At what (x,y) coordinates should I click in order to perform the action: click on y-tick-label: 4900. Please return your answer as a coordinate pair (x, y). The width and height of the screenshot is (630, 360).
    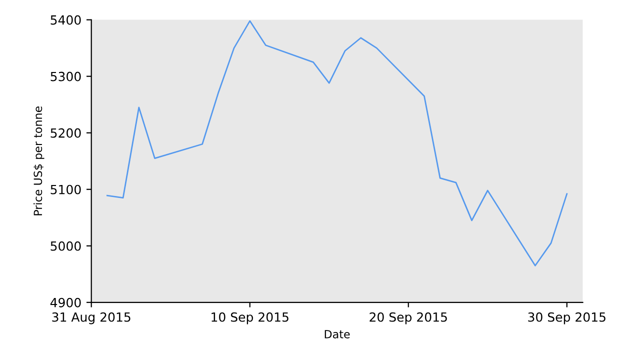
    Looking at the image, I should click on (65, 303).